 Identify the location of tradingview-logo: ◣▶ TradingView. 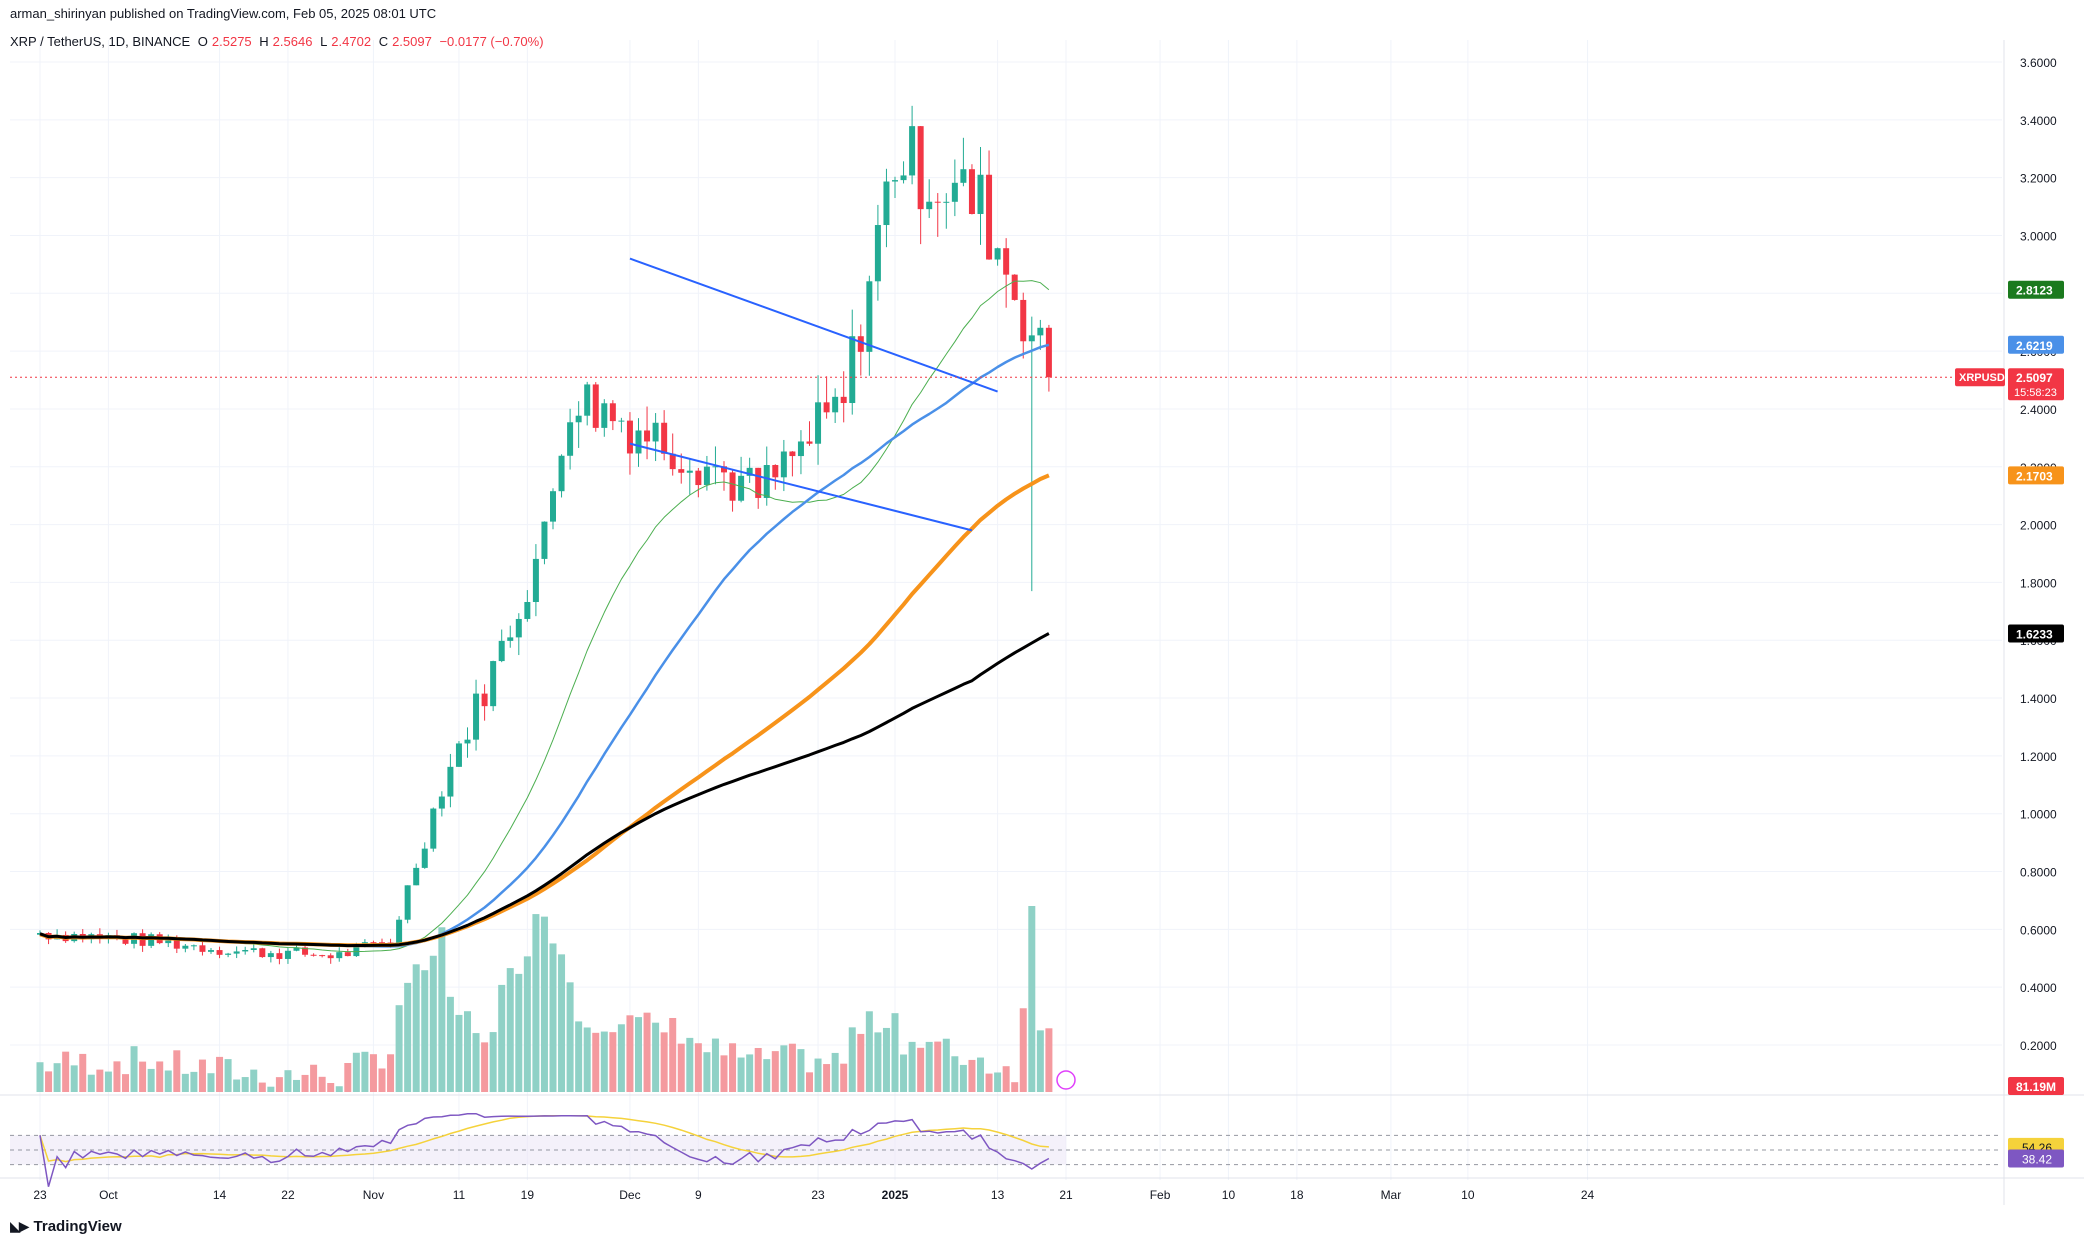
(66, 1226).